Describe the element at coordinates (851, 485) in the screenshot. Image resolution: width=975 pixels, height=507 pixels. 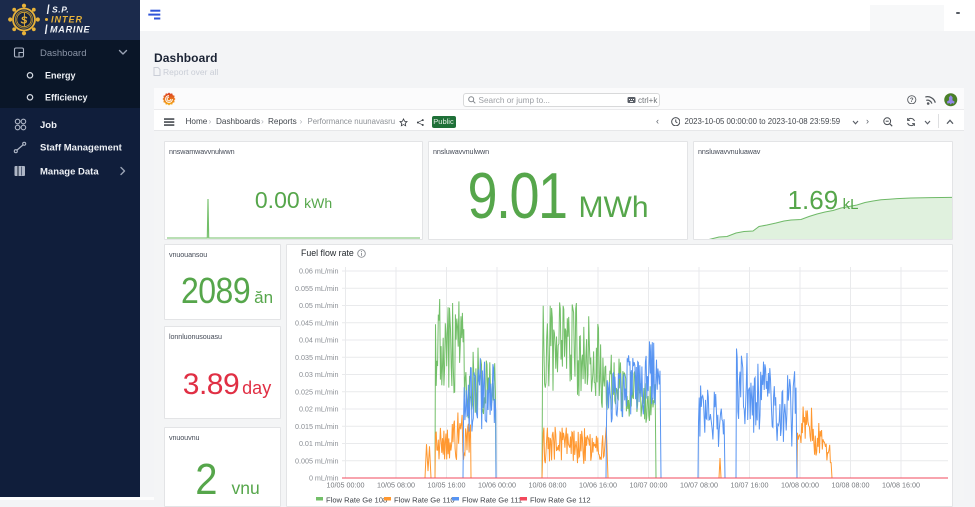
I see `svg-text: 10/08 08:00` at that location.